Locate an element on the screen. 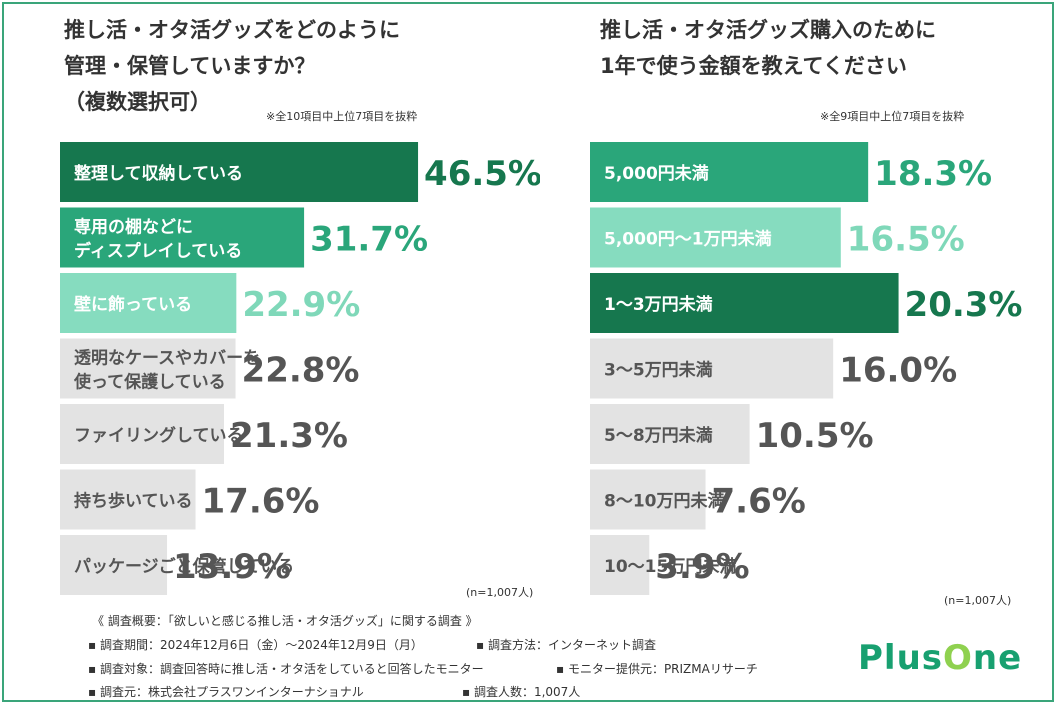  category-label-0-0: 整理して収納している is located at coordinates (158, 173).